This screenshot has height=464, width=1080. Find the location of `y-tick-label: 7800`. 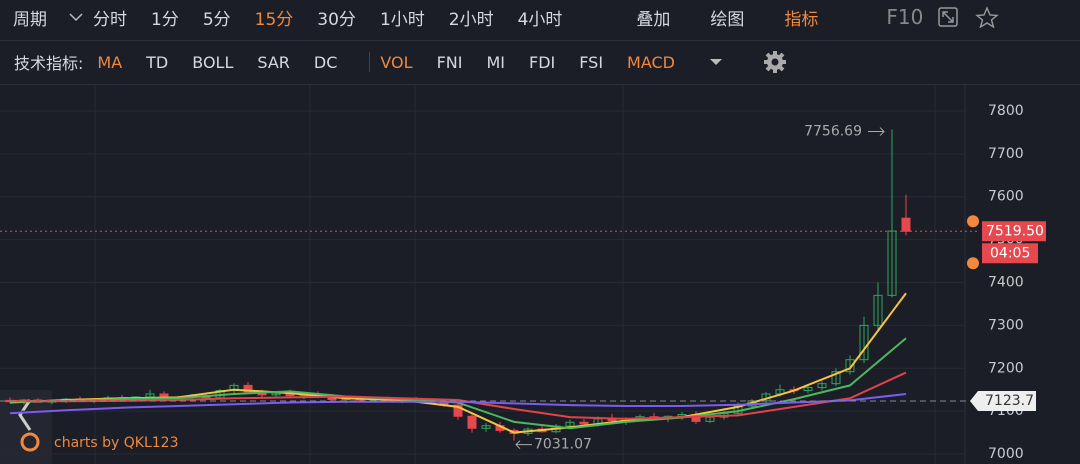

y-tick-label: 7800 is located at coordinates (1006, 111).